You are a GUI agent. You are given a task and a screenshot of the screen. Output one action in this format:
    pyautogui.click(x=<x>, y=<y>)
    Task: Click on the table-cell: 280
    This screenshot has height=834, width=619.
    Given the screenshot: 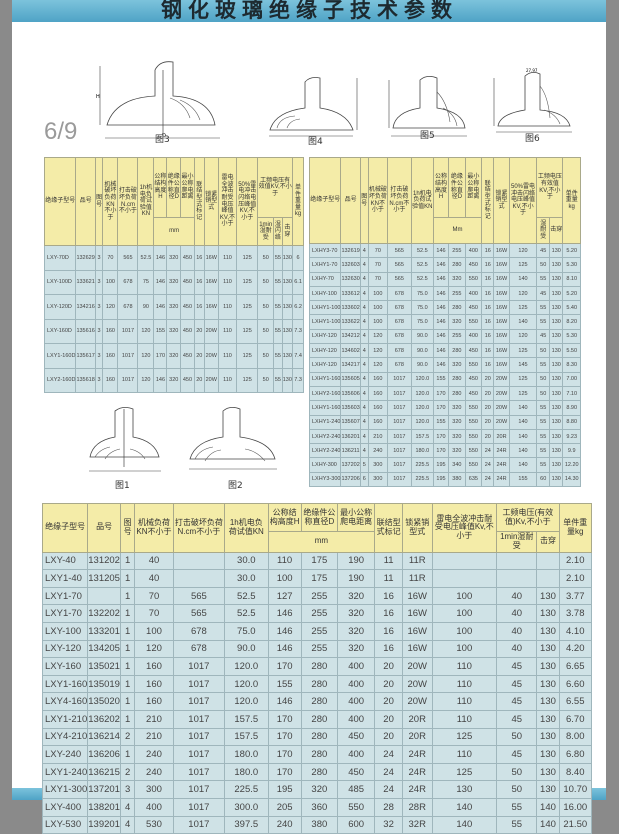 What is the action you would take?
    pyautogui.click(x=319, y=737)
    